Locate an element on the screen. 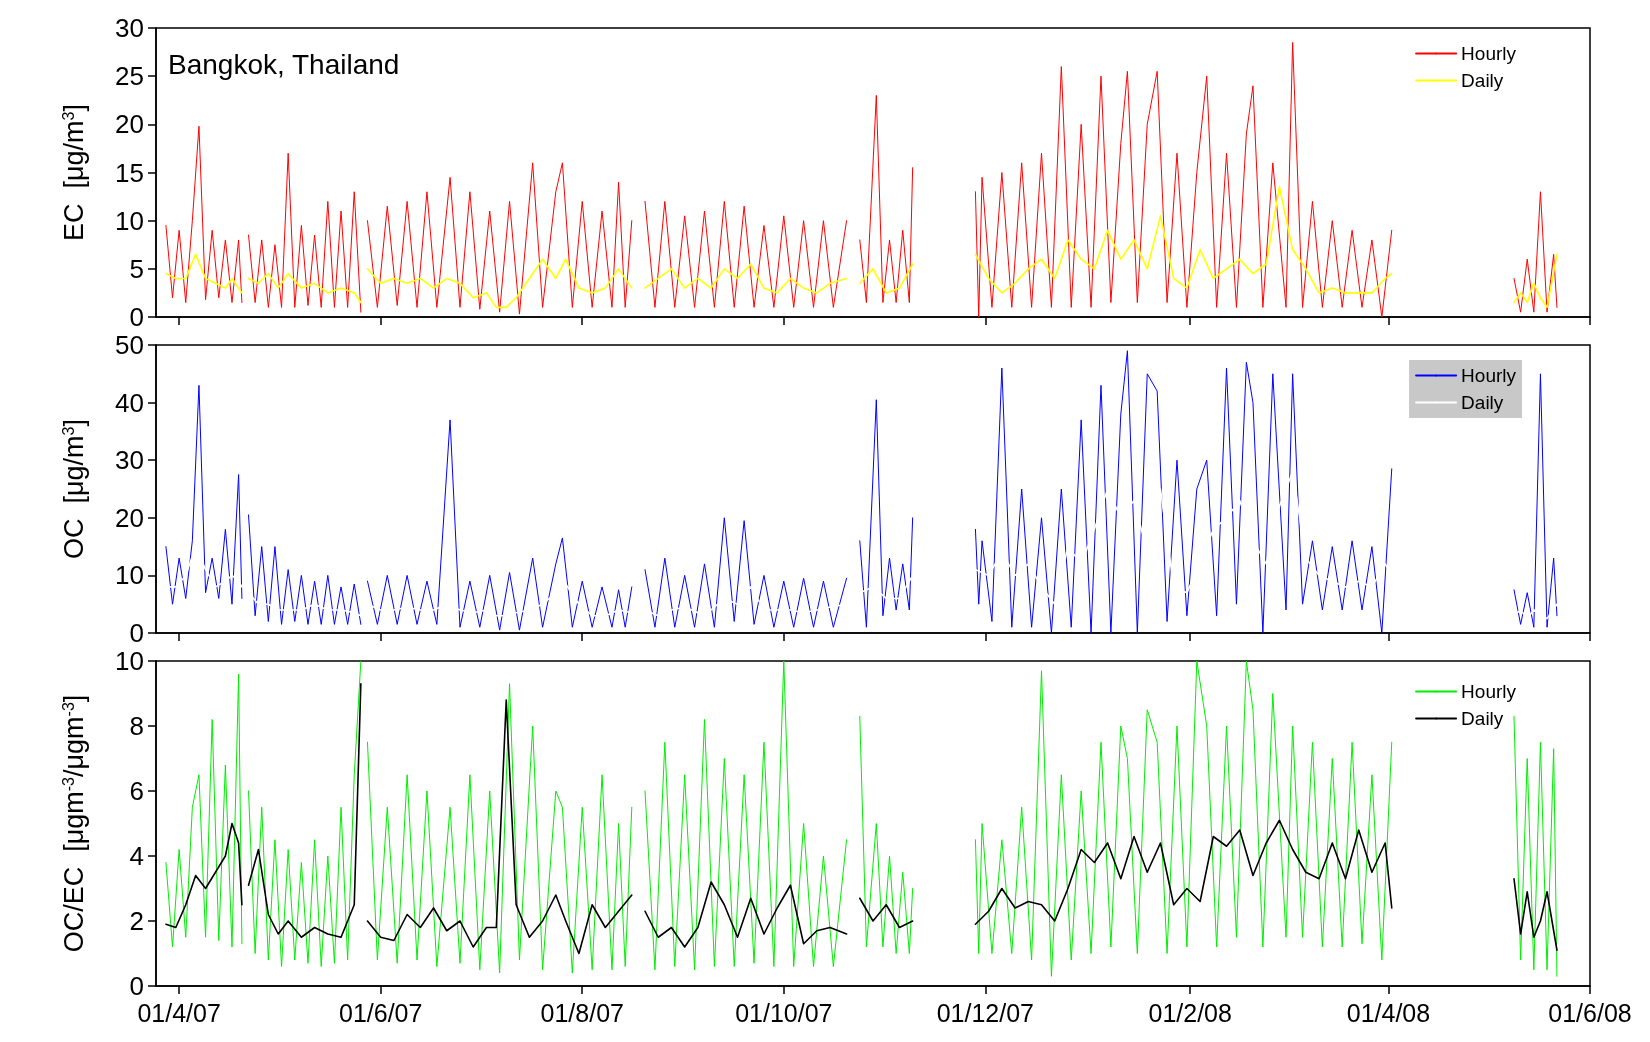 The image size is (1650, 1042). x-tick-label: 01/10/07 is located at coordinates (784, 1012).